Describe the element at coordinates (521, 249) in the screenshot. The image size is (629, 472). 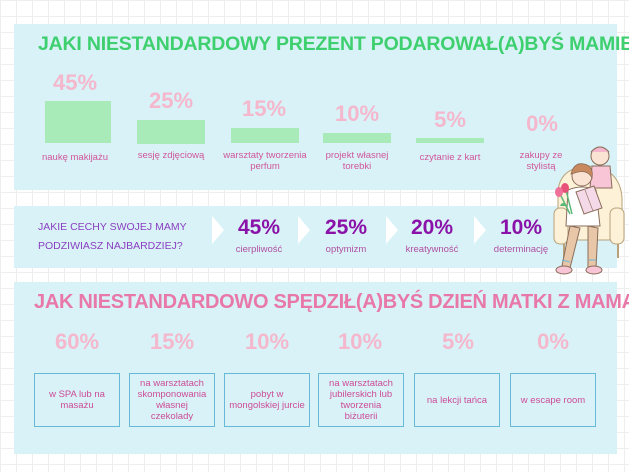
I see `trait-label: determinację` at that location.